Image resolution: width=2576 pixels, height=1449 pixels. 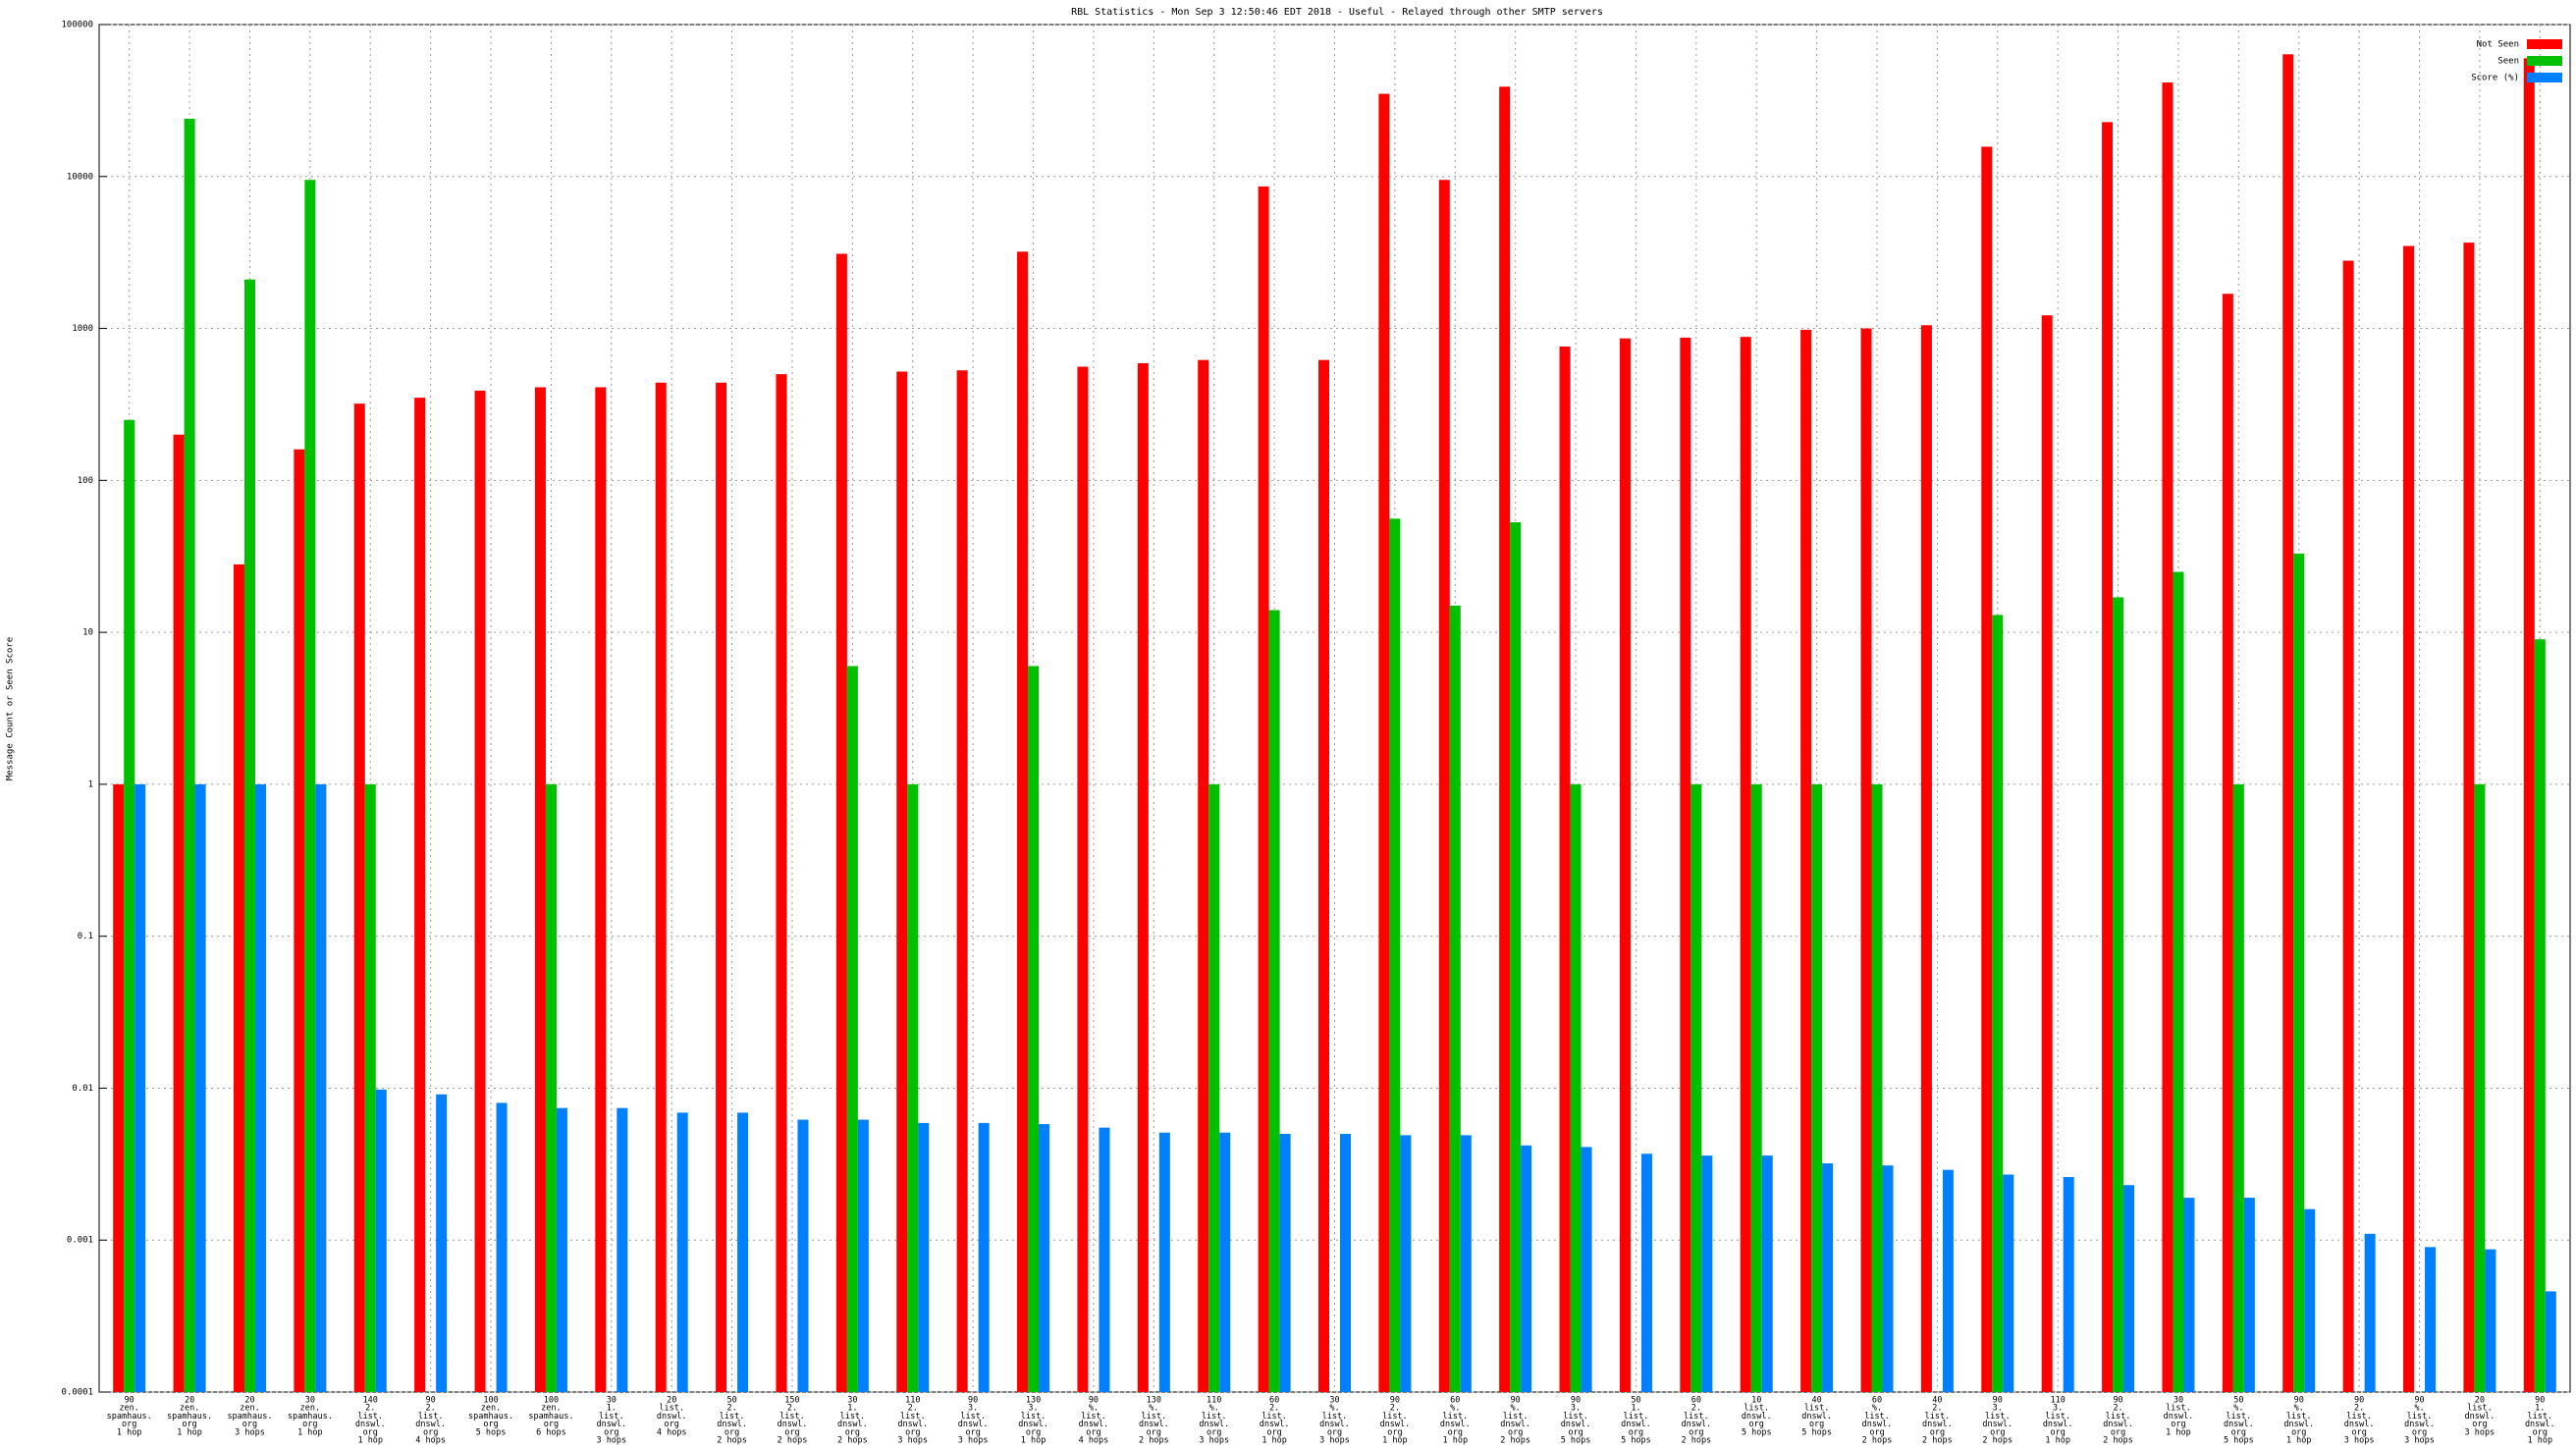 I want to click on x-tick-label: 130, so click(x=1154, y=1401).